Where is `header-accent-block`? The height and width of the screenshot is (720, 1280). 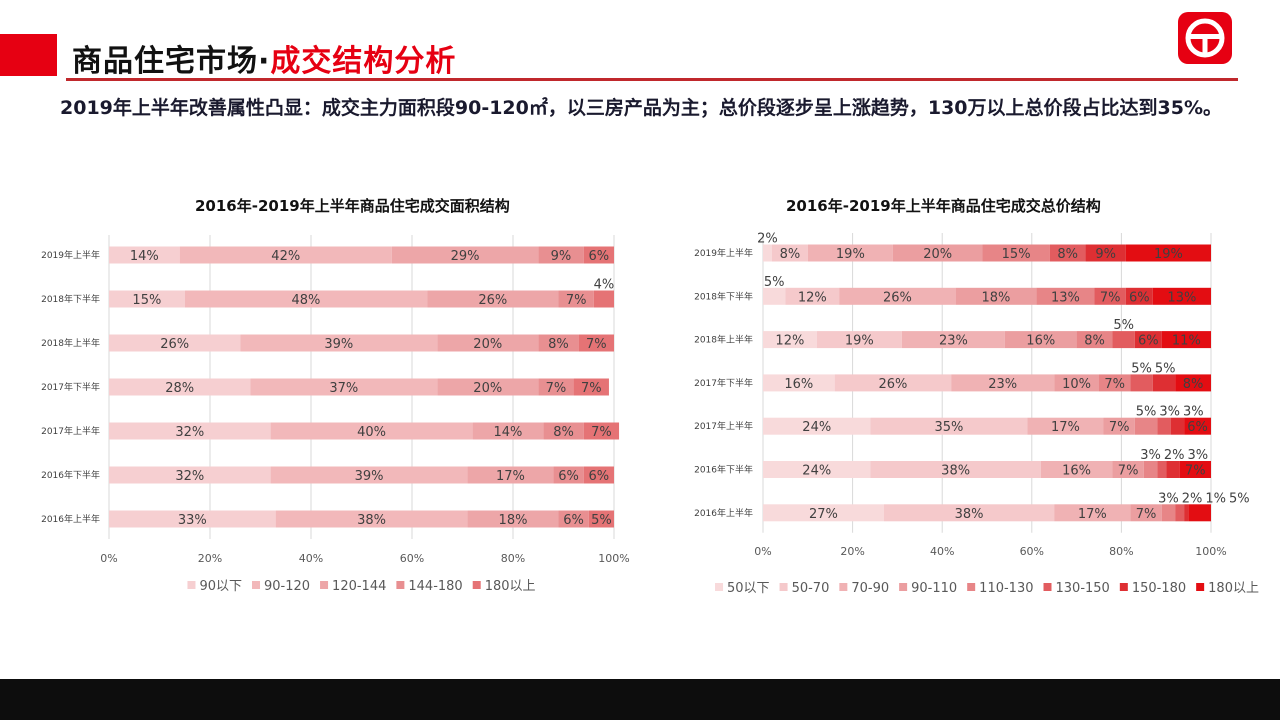 header-accent-block is located at coordinates (28, 55).